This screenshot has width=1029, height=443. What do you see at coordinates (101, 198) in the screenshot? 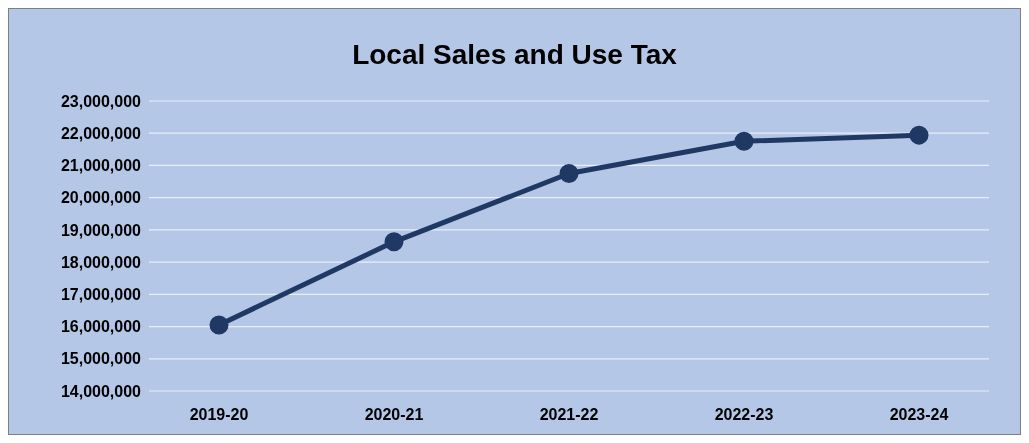
I see `y-tick-label: 20,000,000` at bounding box center [101, 198].